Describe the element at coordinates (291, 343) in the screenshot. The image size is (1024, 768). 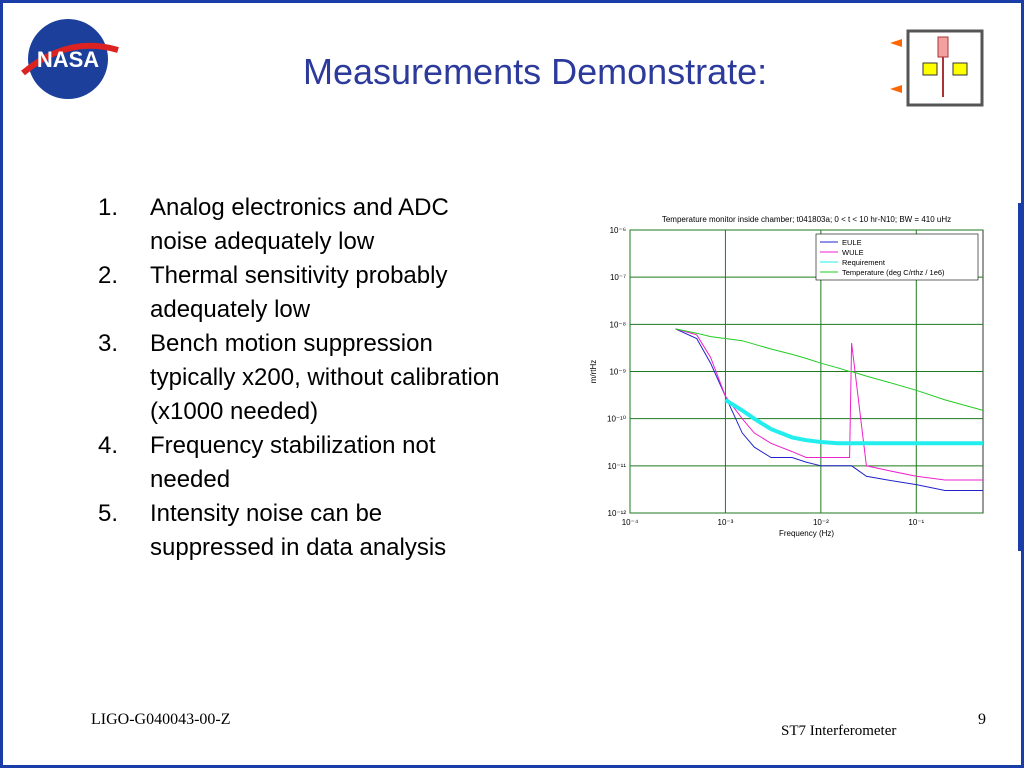
I see `item-line: Bench motion suppression` at that location.